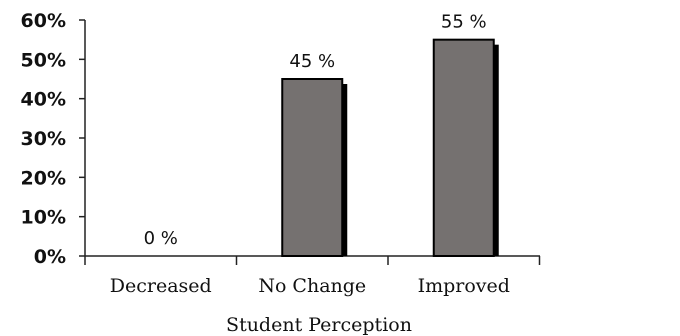 This screenshot has height=336, width=680. What do you see at coordinates (312, 286) in the screenshot?
I see `x-tick-label: No Change` at bounding box center [312, 286].